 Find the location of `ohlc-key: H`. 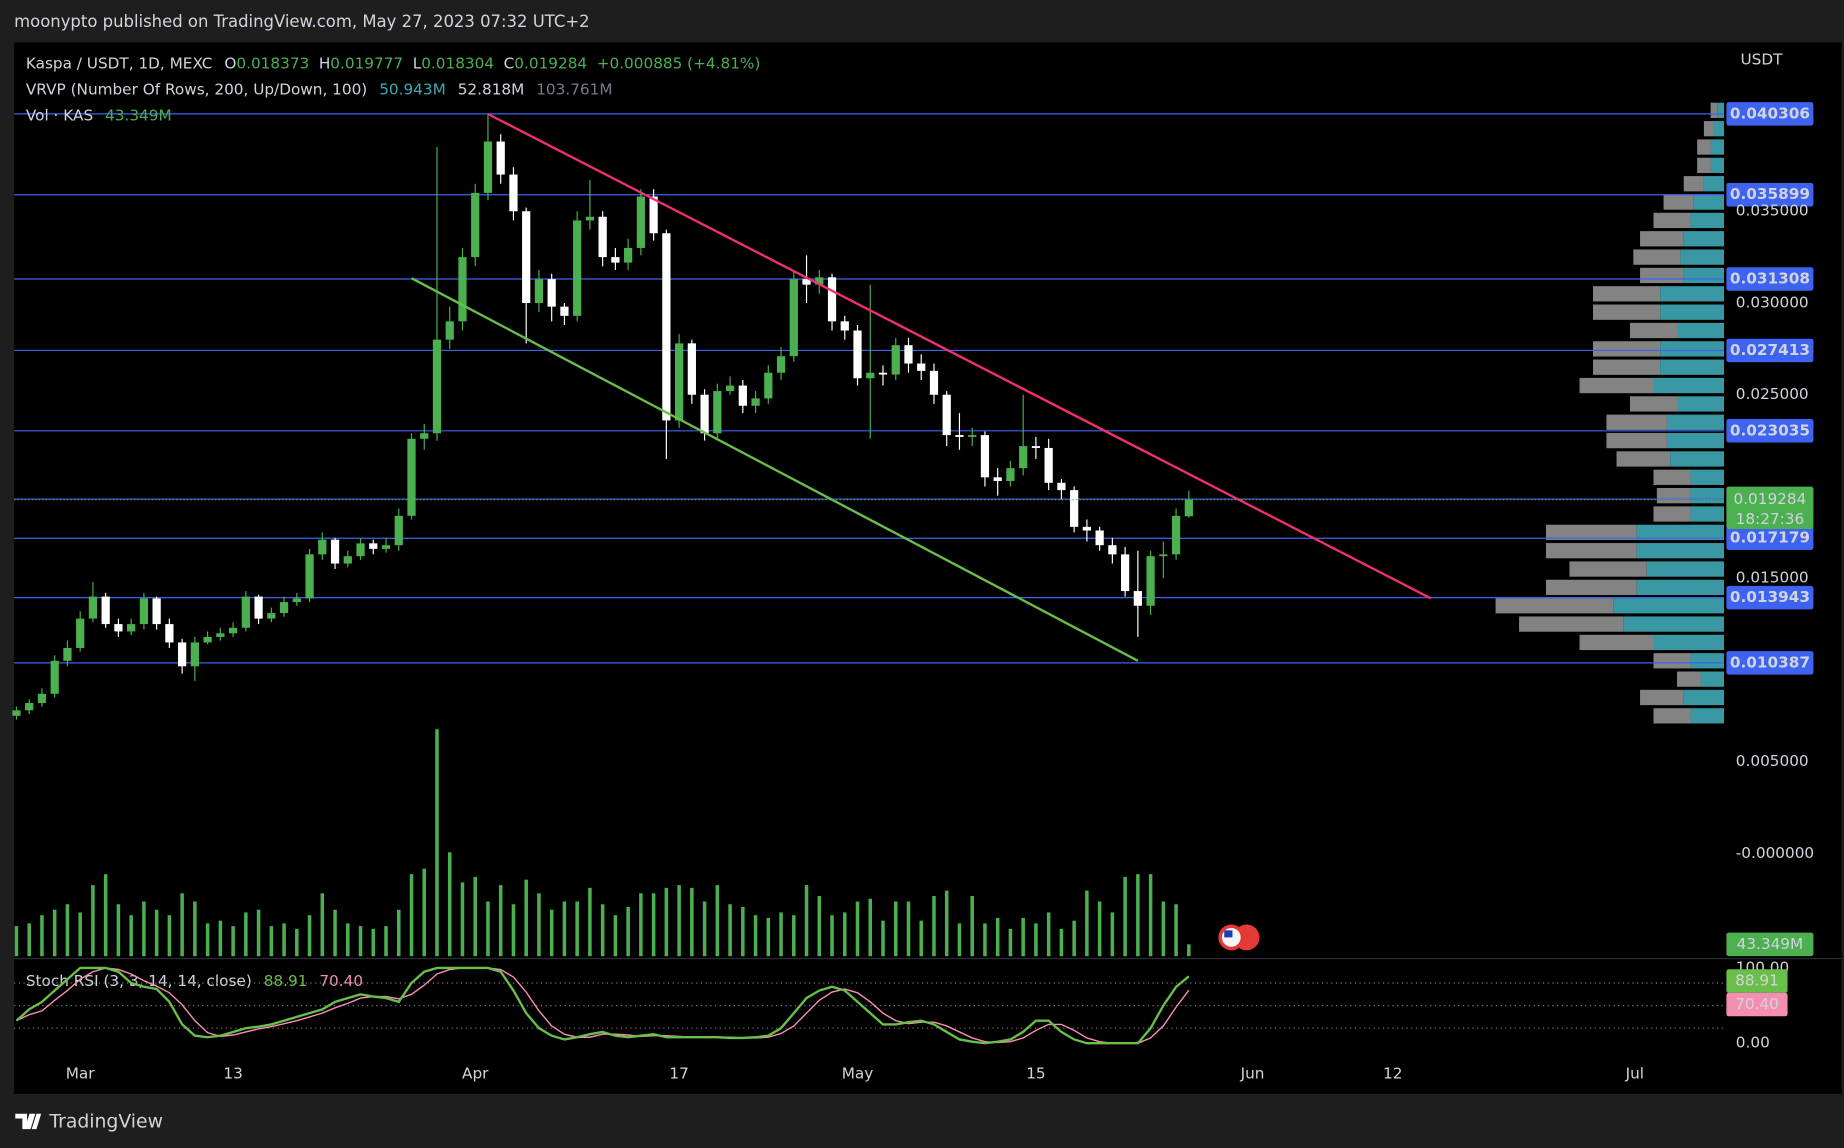

ohlc-key: H is located at coordinates (324, 63).